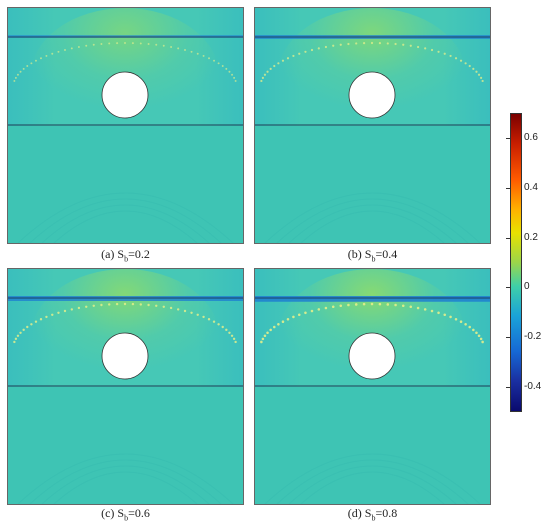 The image size is (550, 522). What do you see at coordinates (125, 36) in the screenshot?
I see `upper-band` at bounding box center [125, 36].